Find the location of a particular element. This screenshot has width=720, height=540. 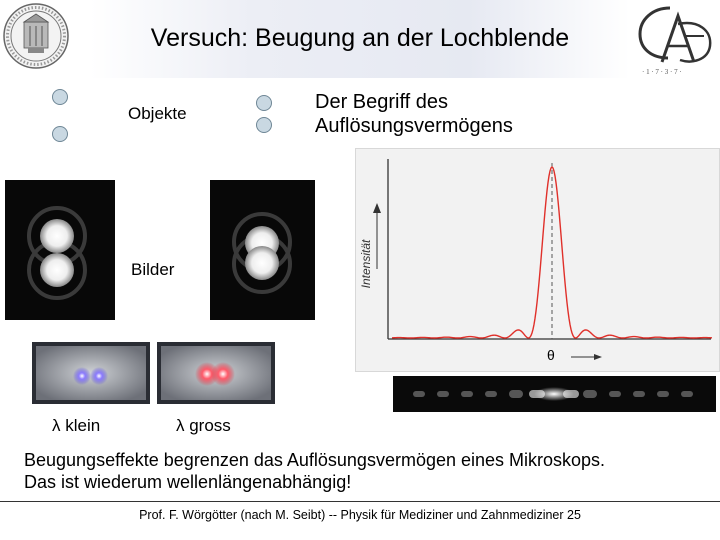

graph-ylabel: Intensität is located at coordinates (366, 264).